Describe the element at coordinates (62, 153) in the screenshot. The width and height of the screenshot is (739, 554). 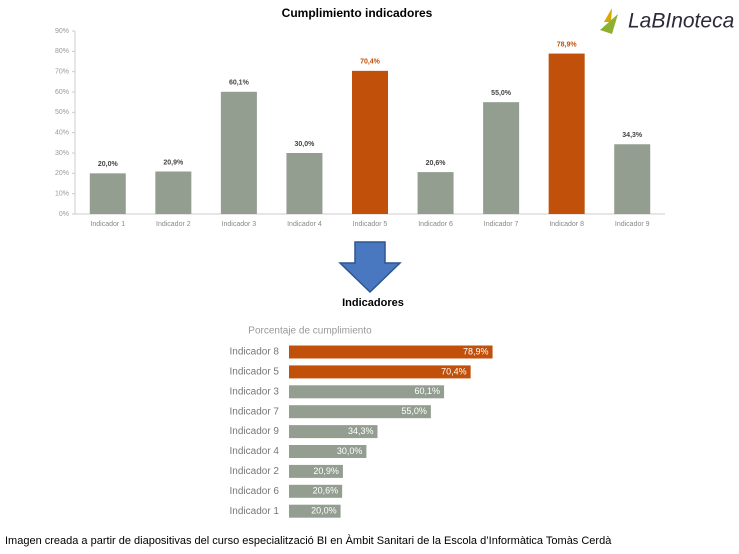
I see `y-tick-label: 30%` at that location.